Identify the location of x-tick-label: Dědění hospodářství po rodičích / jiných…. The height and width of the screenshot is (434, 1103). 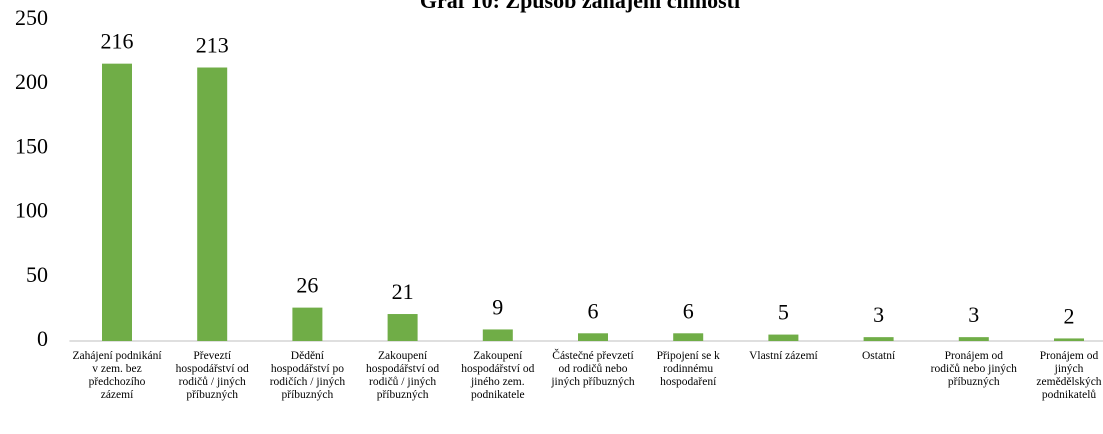
(307, 375).